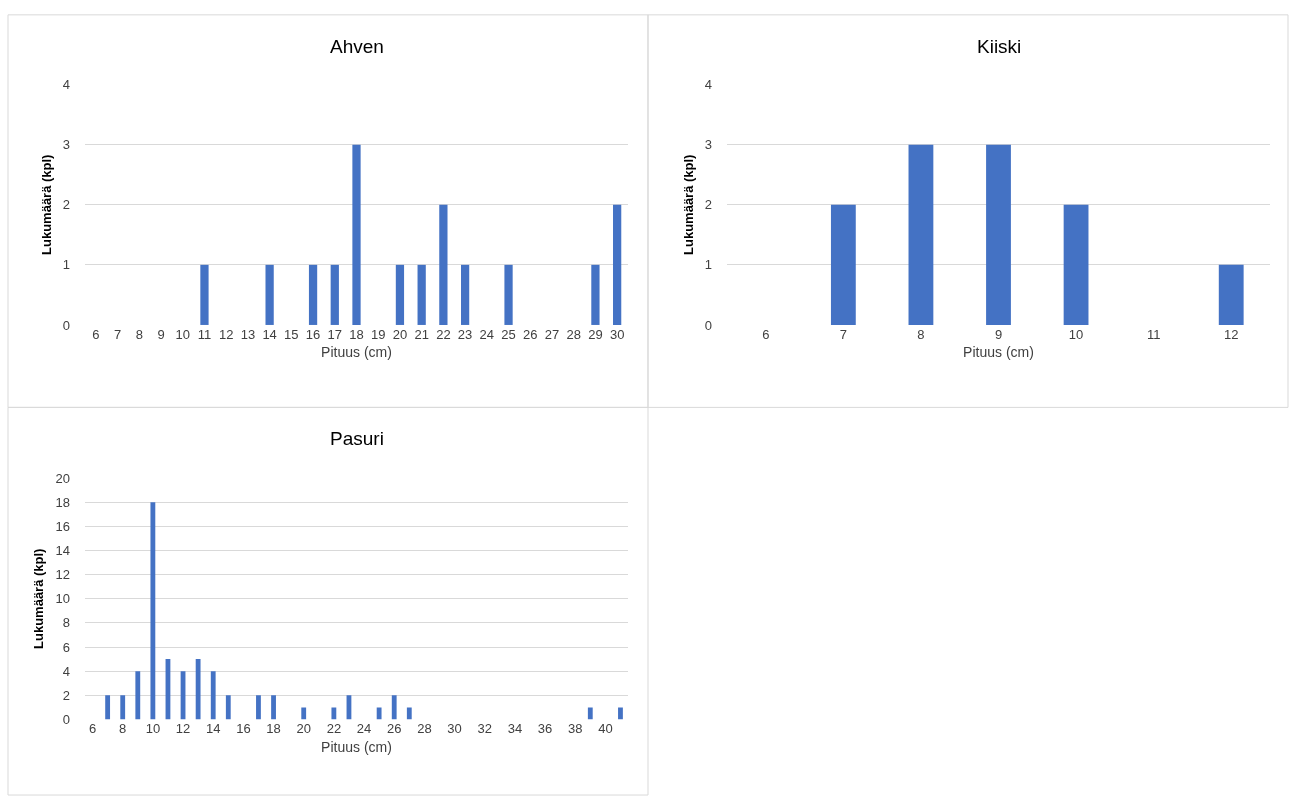  Describe the element at coordinates (62, 526) in the screenshot. I see `y-tick-label: 16` at that location.